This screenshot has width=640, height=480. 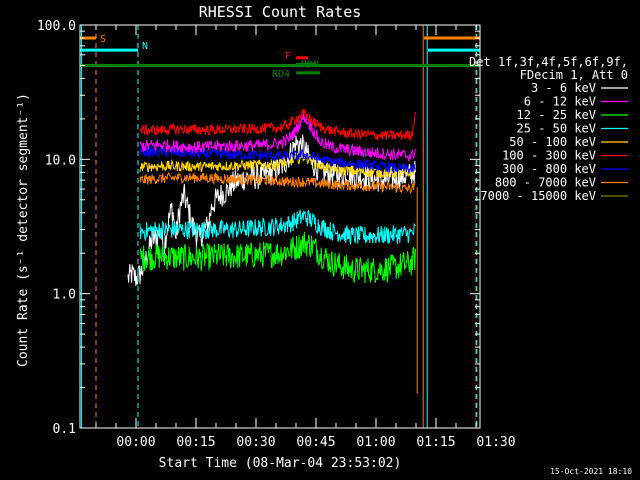 What do you see at coordinates (375, 442) in the screenshot?
I see `x-tick-label: 01:00` at bounding box center [375, 442].